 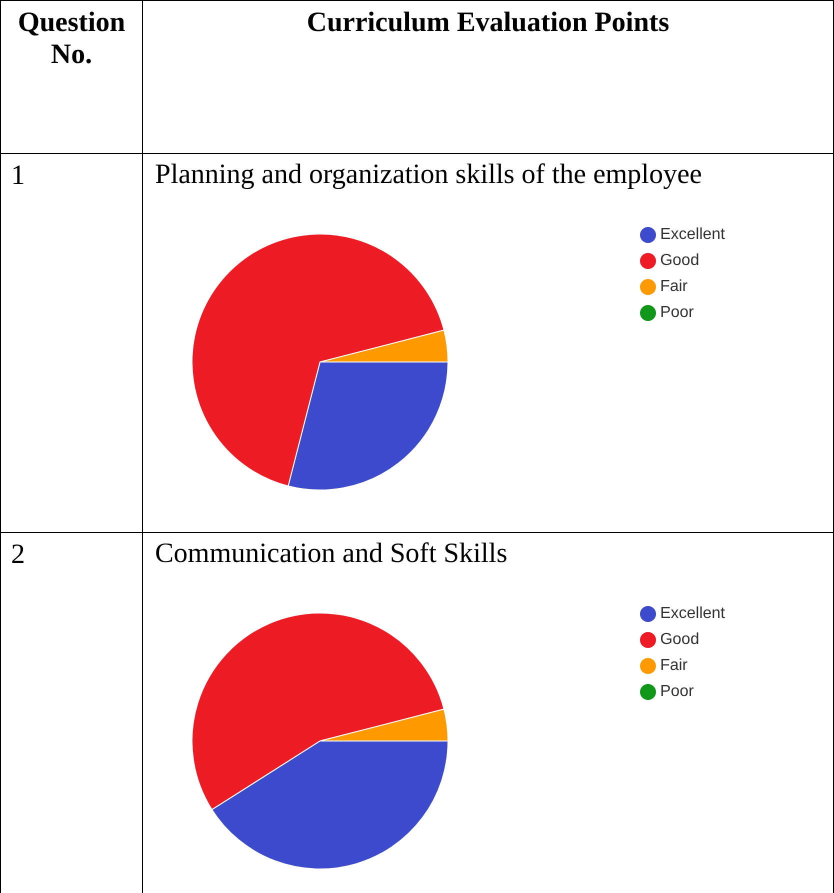 What do you see at coordinates (71, 343) in the screenshot?
I see `text: 1` at bounding box center [71, 343].